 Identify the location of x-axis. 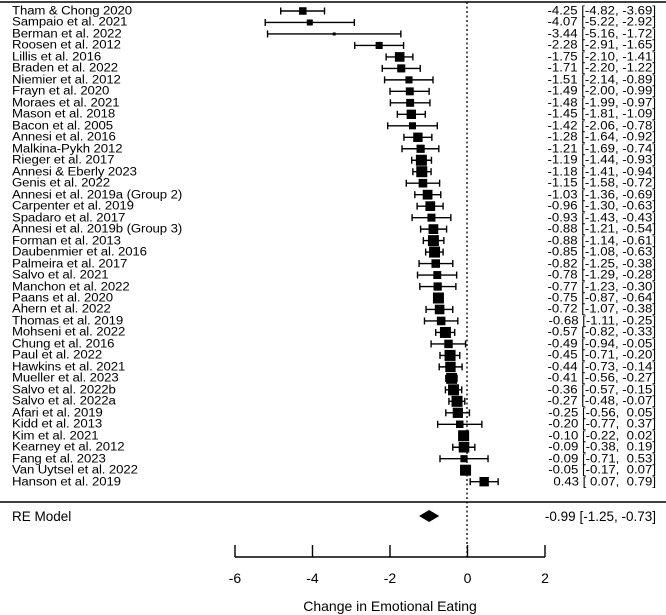
(390, 551).